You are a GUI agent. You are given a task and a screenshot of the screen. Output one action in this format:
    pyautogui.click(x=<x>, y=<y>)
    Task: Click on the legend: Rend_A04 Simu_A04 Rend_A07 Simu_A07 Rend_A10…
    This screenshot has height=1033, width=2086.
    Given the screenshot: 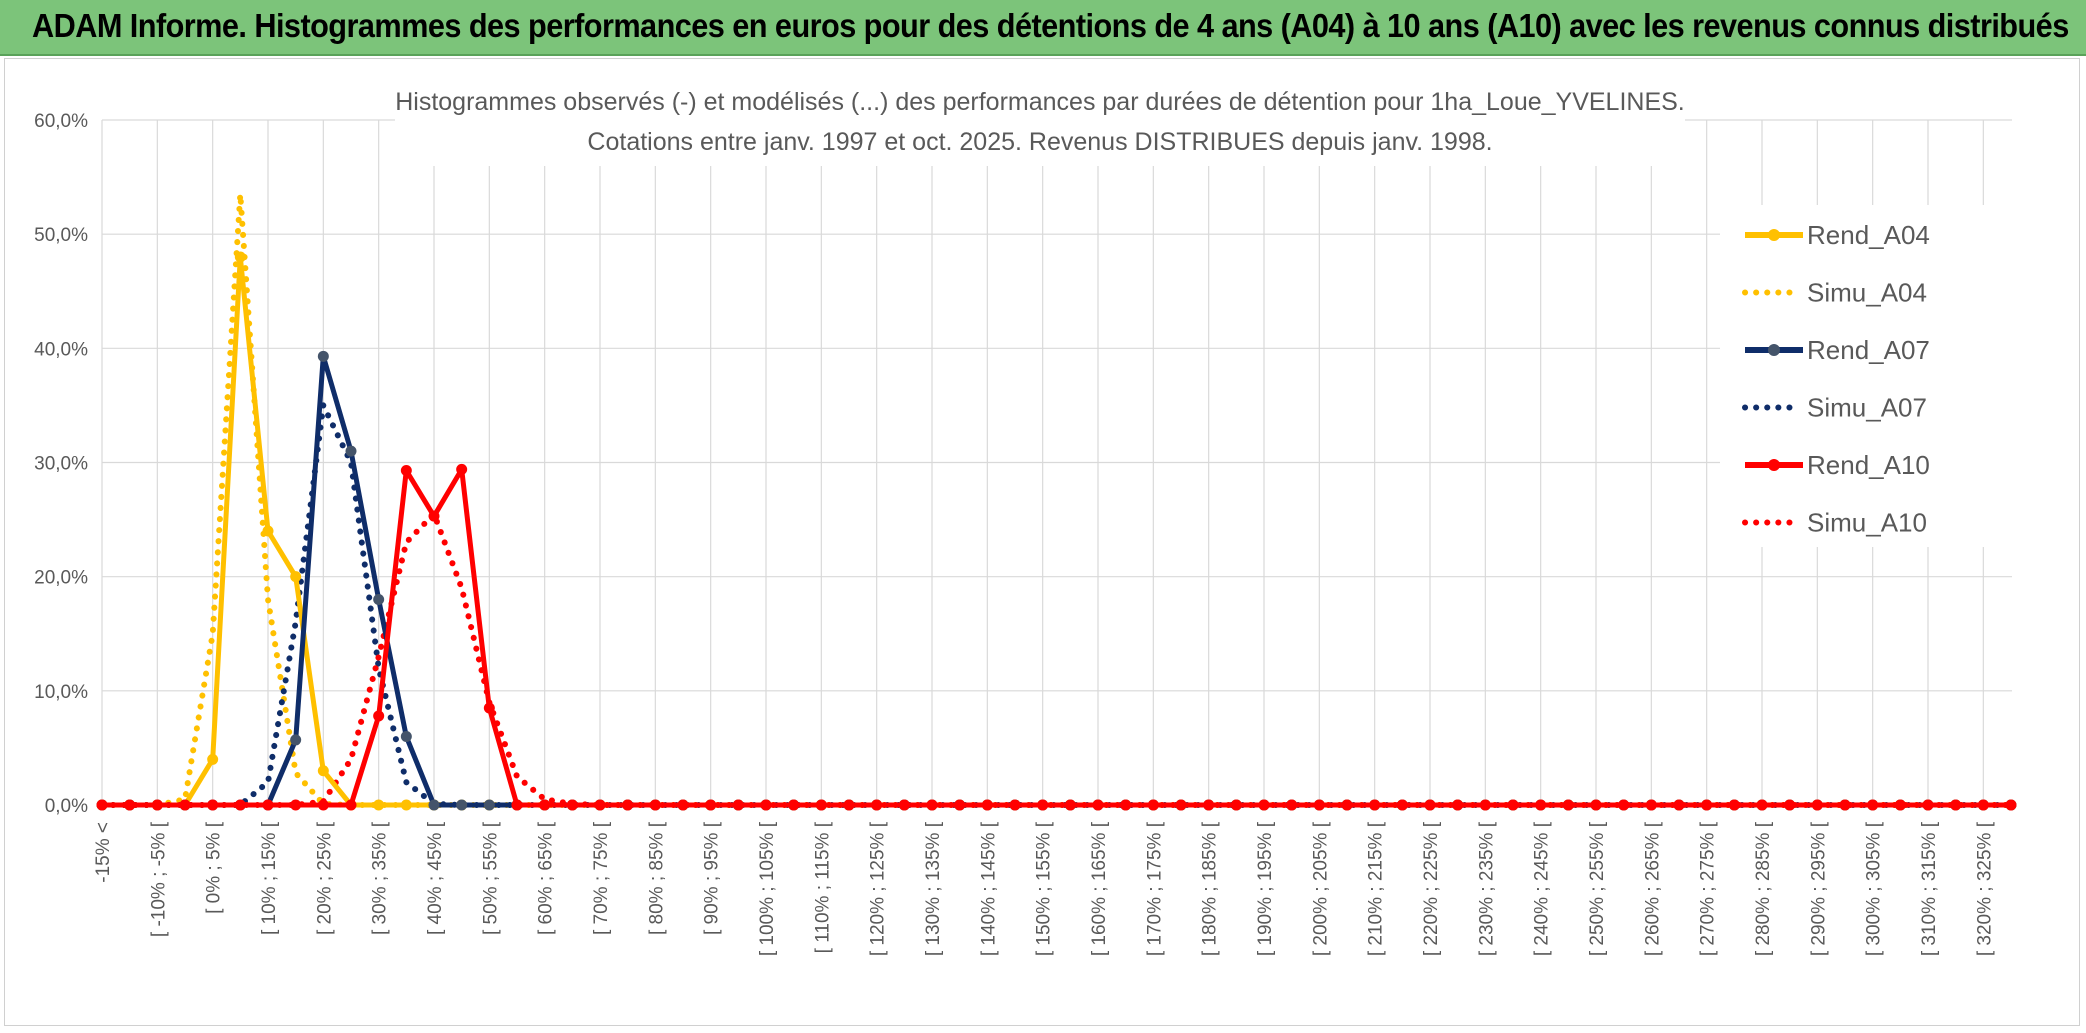 What is the action you would take?
    pyautogui.click(x=1866, y=376)
    